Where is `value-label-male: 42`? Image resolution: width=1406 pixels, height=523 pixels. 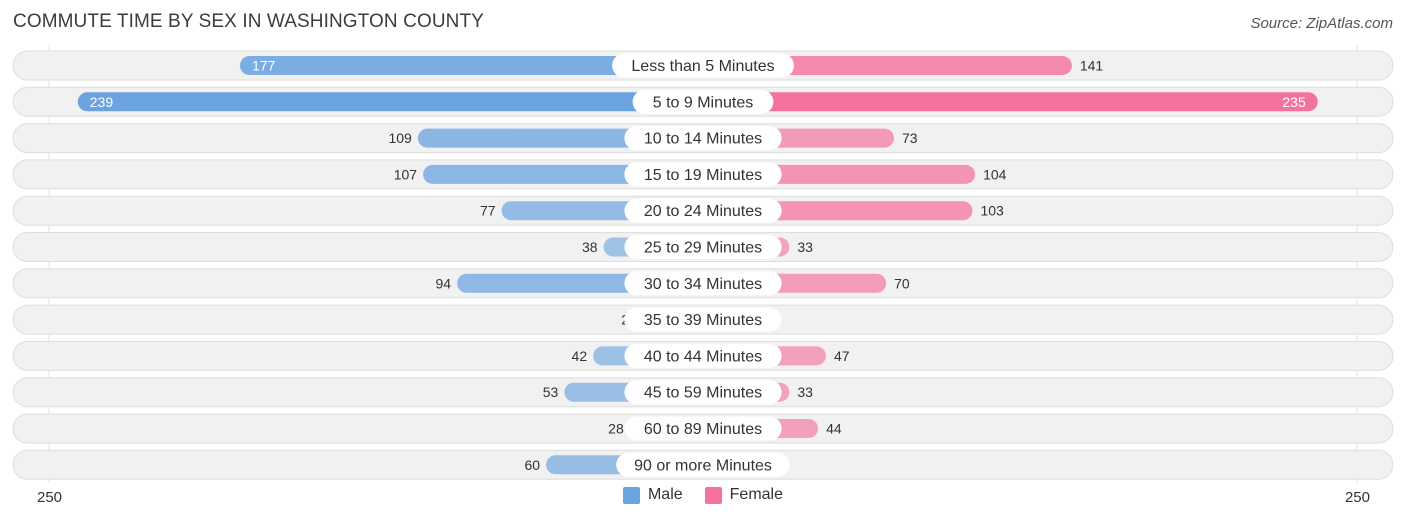
value-label-male: 42 is located at coordinates (580, 356).